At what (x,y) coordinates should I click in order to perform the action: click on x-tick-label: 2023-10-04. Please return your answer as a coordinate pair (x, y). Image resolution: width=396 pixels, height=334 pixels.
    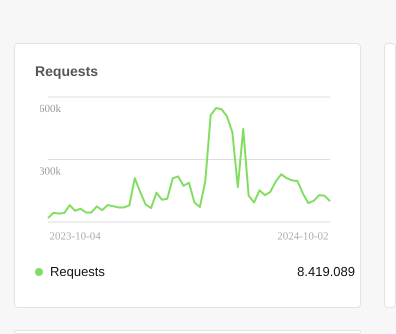
    Looking at the image, I should click on (75, 236).